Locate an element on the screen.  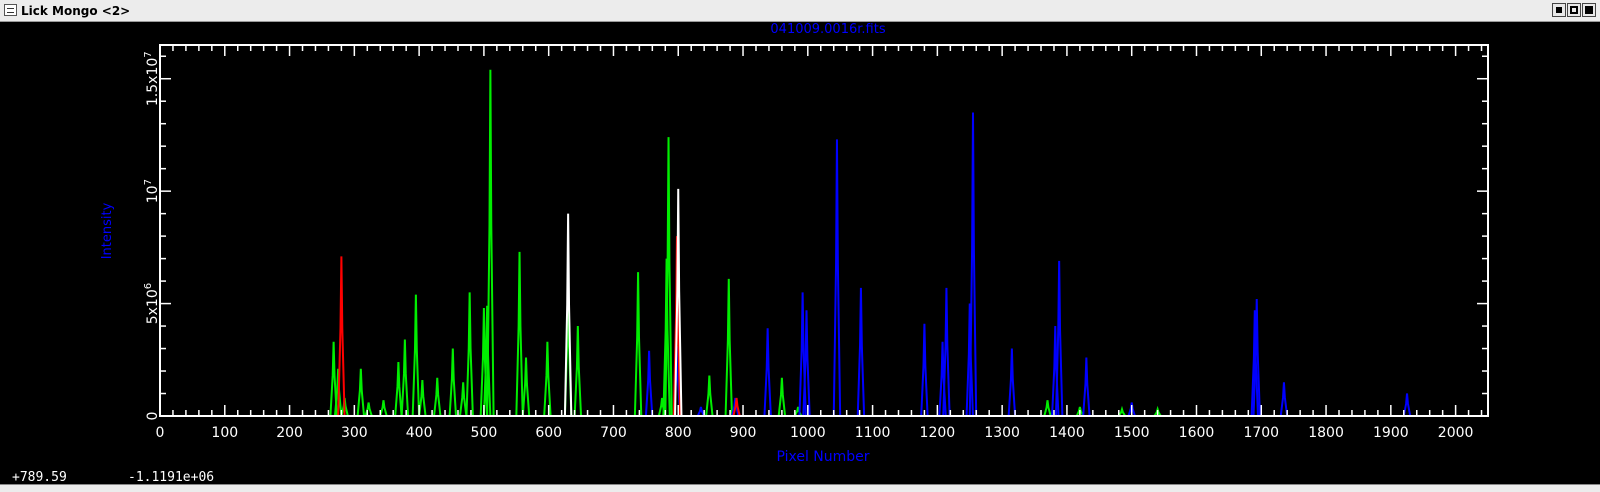
x-tick-label: 500 is located at coordinates (484, 433).